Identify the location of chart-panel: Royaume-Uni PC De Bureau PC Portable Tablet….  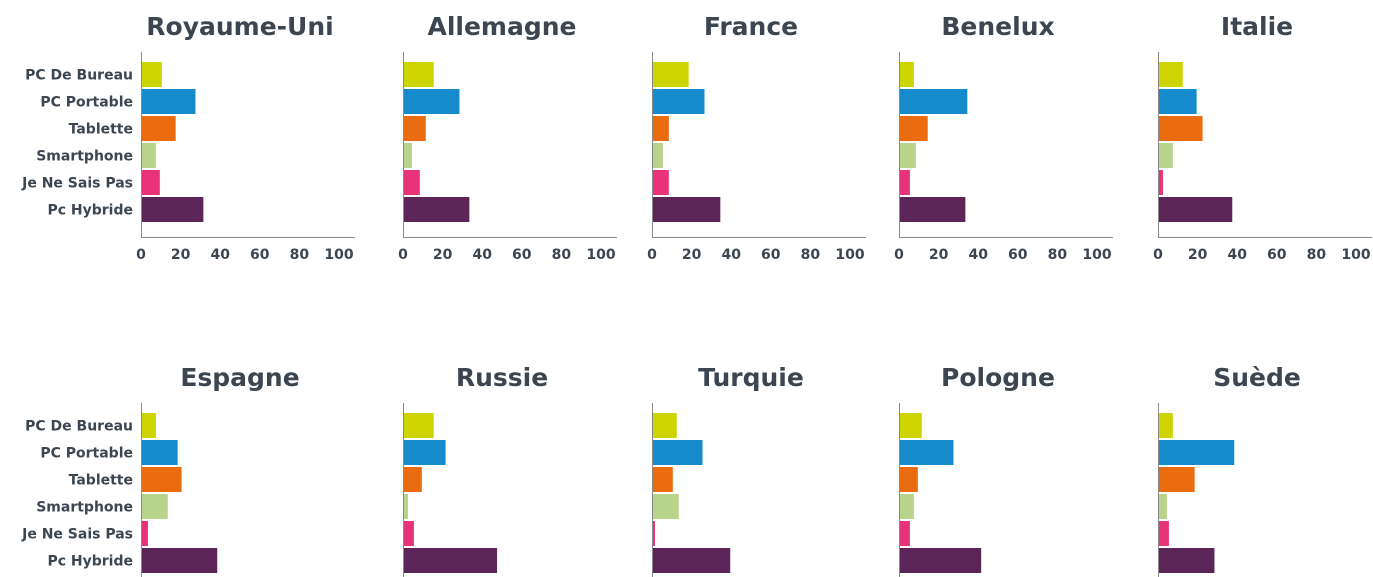
(188, 137).